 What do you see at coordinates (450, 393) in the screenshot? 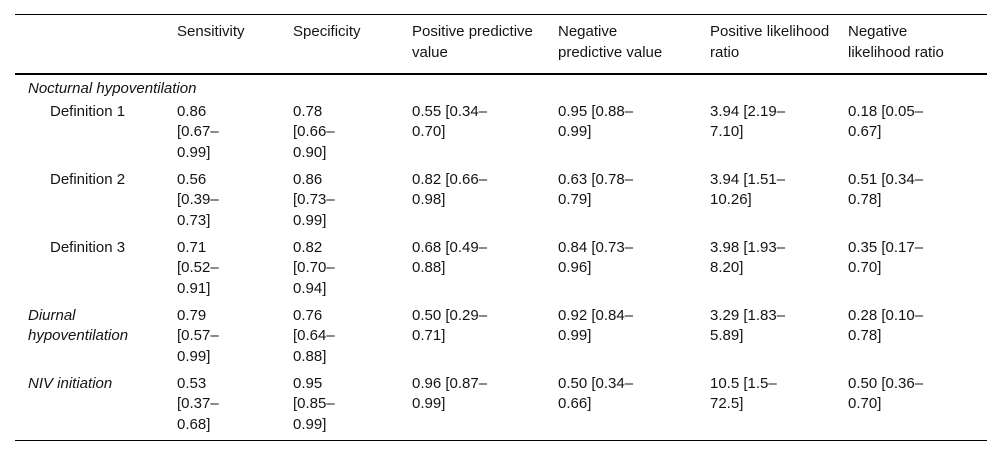
I see `cell-ppv: 0.96 [0.87–0.99]` at bounding box center [450, 393].